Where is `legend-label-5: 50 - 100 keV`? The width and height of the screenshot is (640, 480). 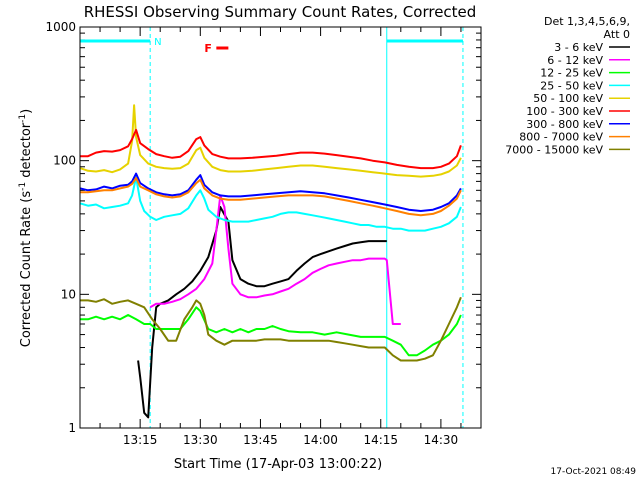
legend-label-5: 50 - 100 keV is located at coordinates (568, 98).